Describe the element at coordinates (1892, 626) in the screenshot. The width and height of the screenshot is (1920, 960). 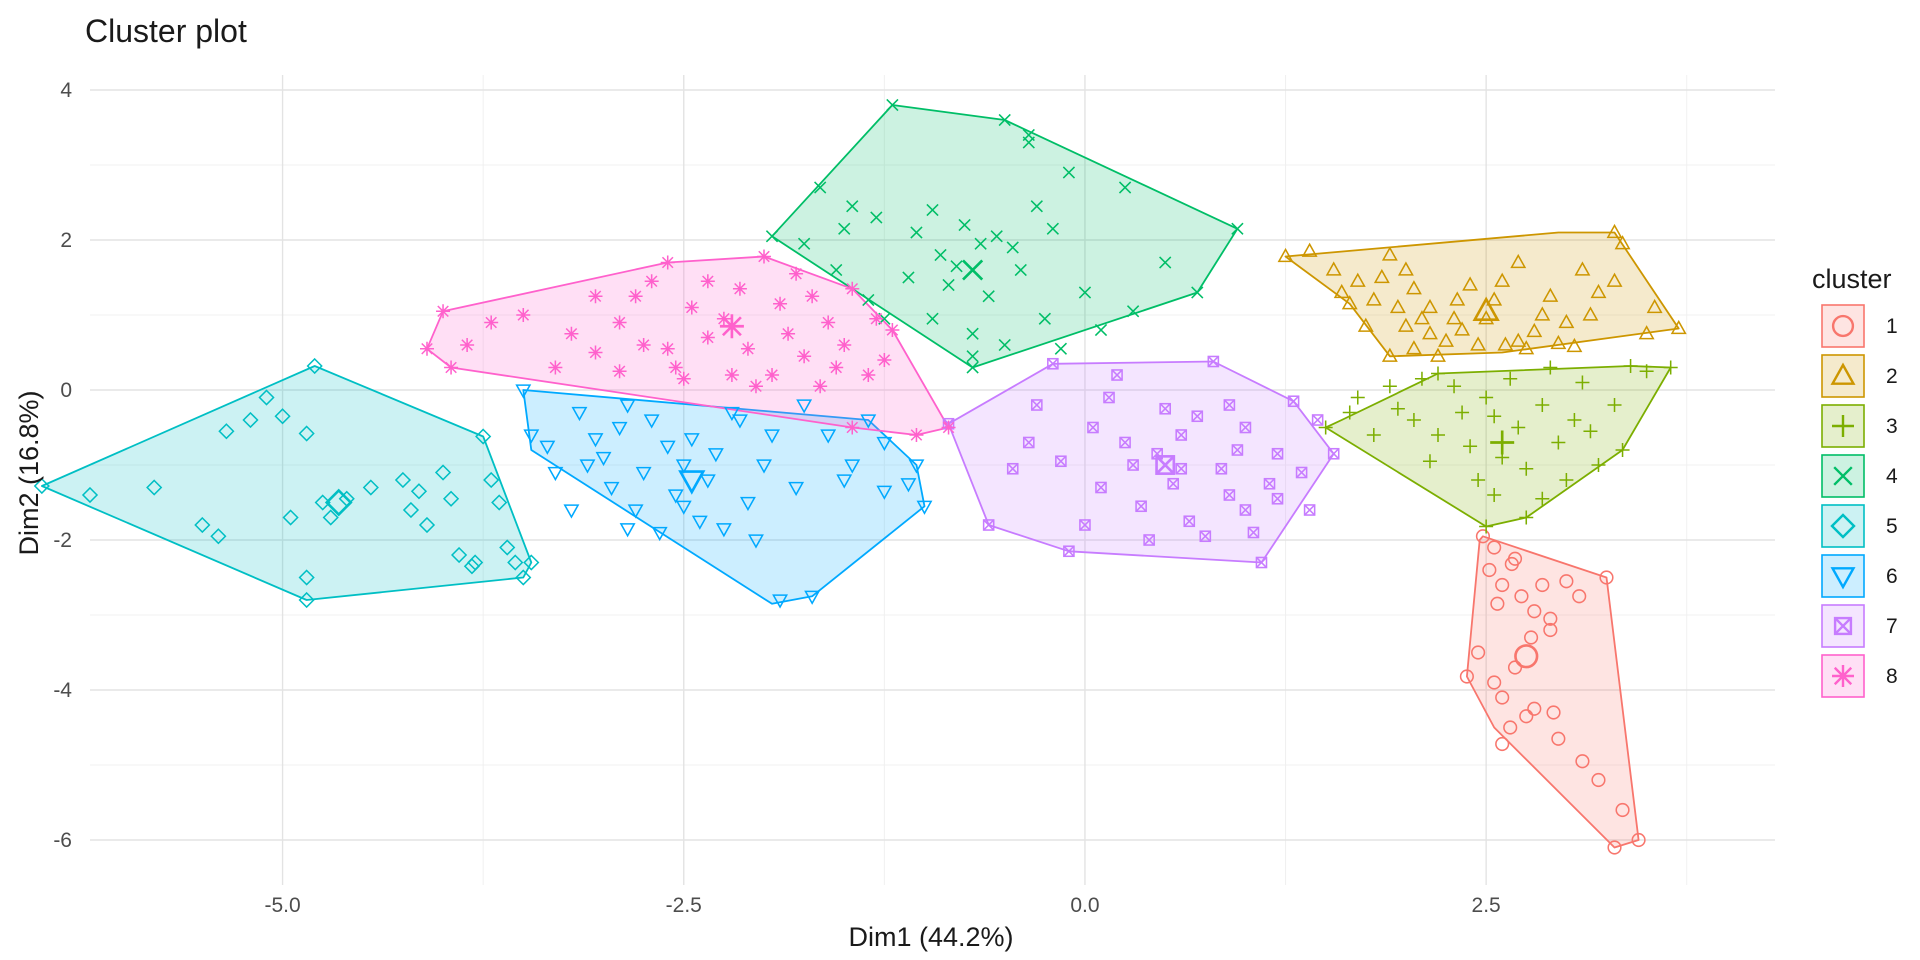
I see `legend-label: 7` at that location.